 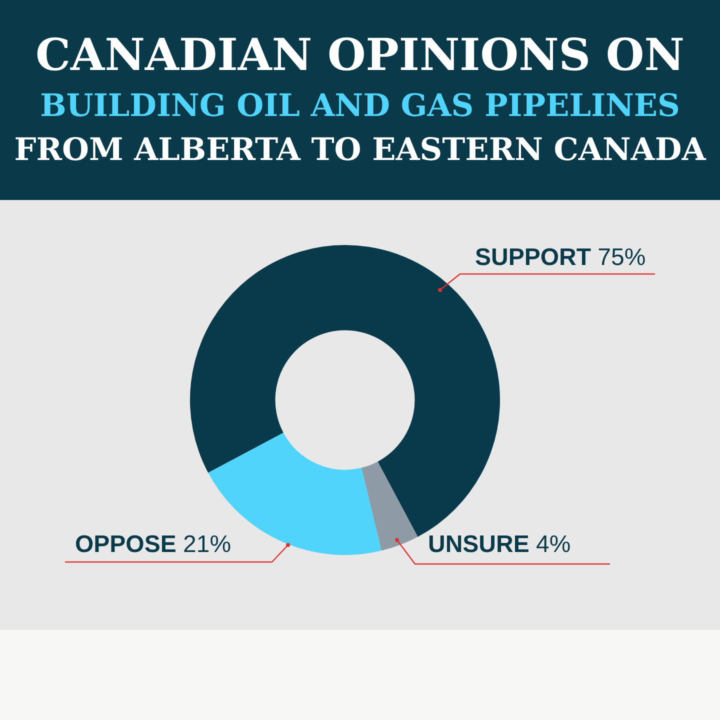 I want to click on data-label: 4%, so click(x=553, y=544).